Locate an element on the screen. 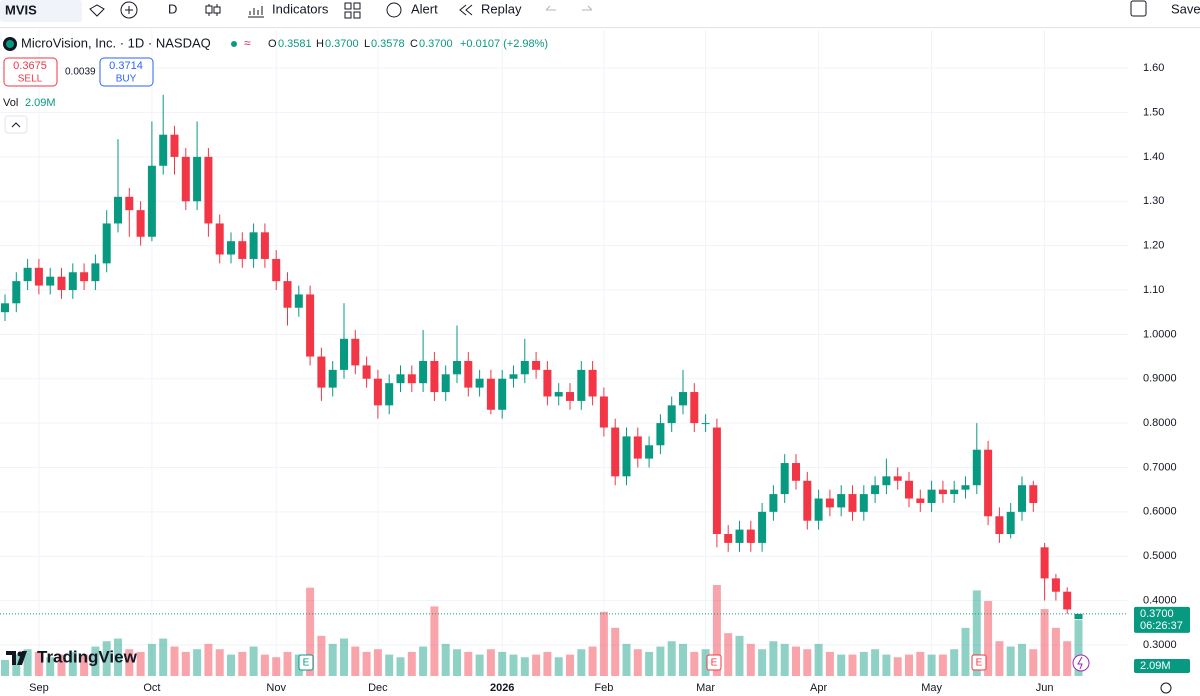 Image resolution: width=1200 pixels, height=696 pixels. x-tick-label: May is located at coordinates (931, 688).